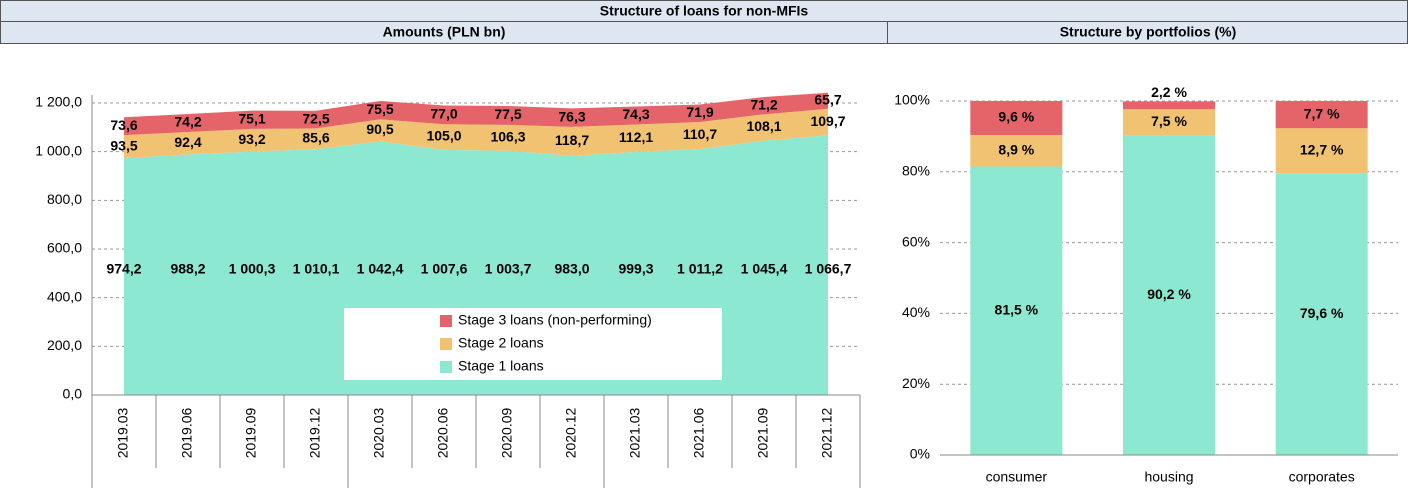  Describe the element at coordinates (507, 114) in the screenshot. I see `value-label: 77,5` at that location.